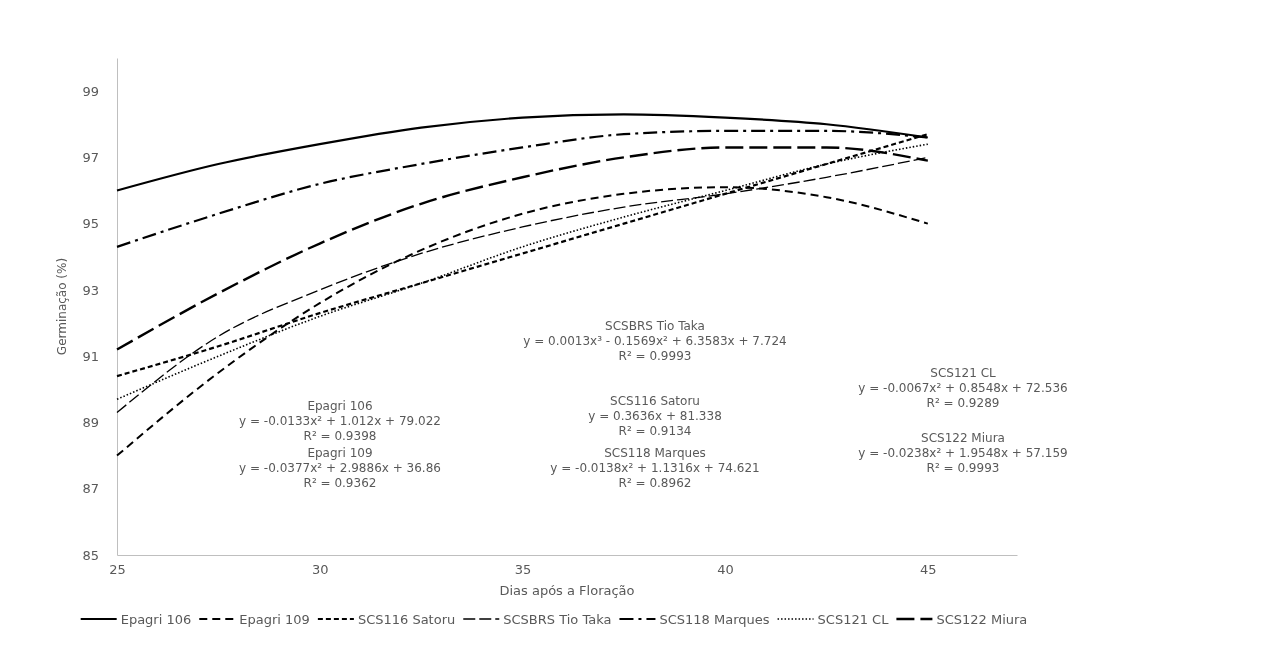 Image resolution: width=1276 pixels, height=645 pixels. I want to click on y-tick-label: 97, so click(90, 158).